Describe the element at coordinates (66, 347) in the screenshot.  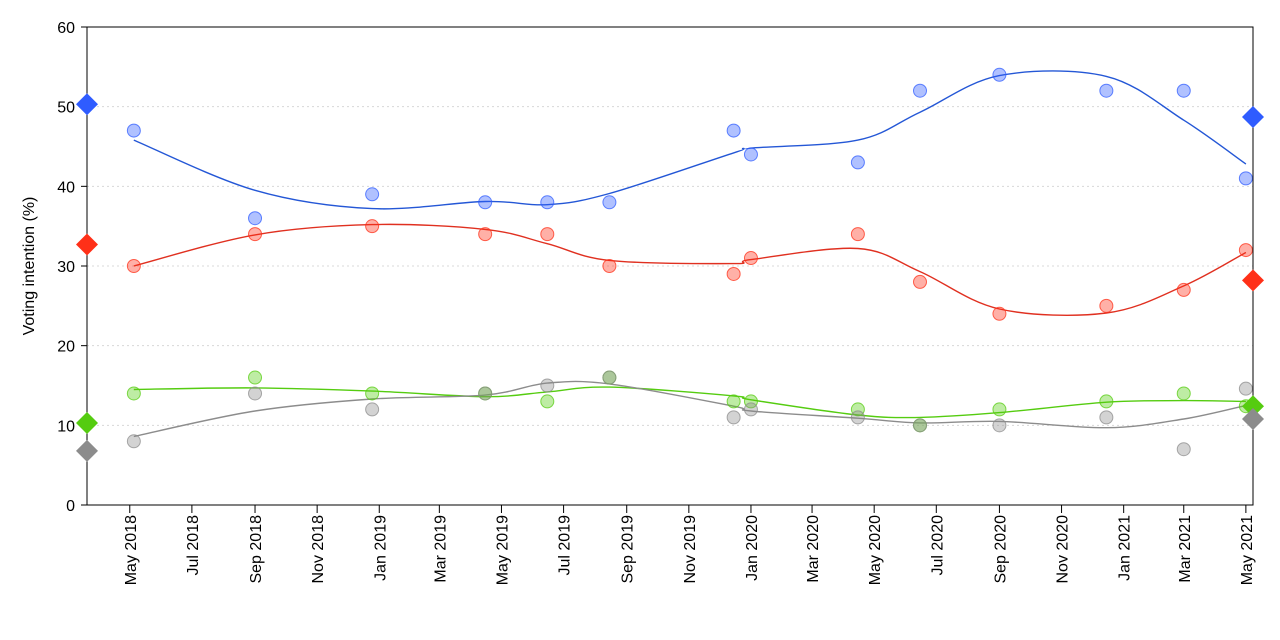
I see `y-tick-label: 20` at that location.